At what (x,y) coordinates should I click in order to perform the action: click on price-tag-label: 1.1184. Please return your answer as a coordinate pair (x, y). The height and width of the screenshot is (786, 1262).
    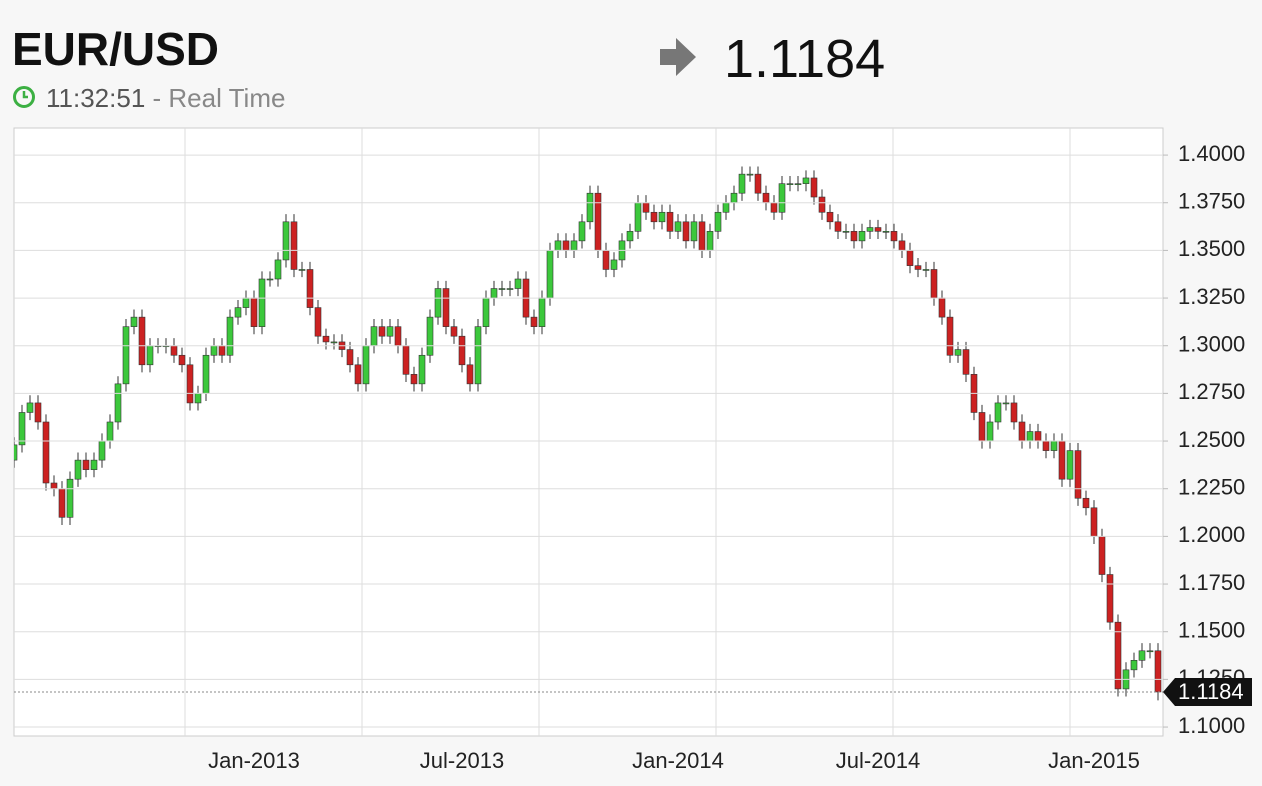
    Looking at the image, I should click on (1211, 691).